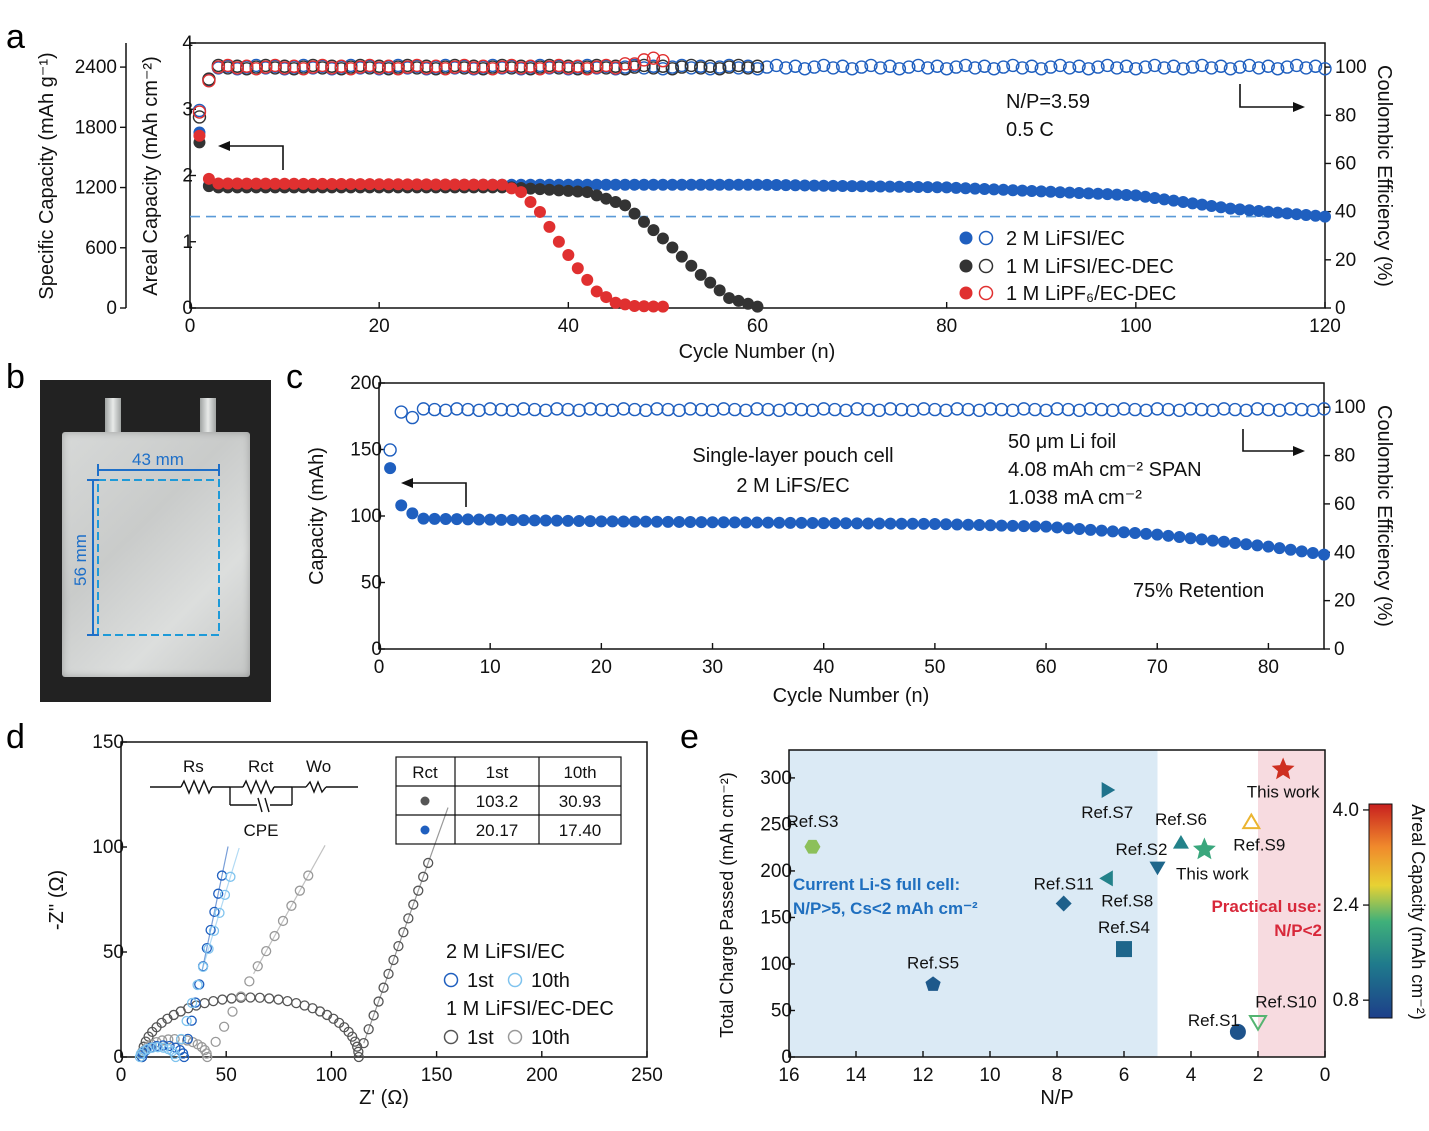  Describe the element at coordinates (366, 450) in the screenshot. I see `c-ytick-label: 150` at that location.